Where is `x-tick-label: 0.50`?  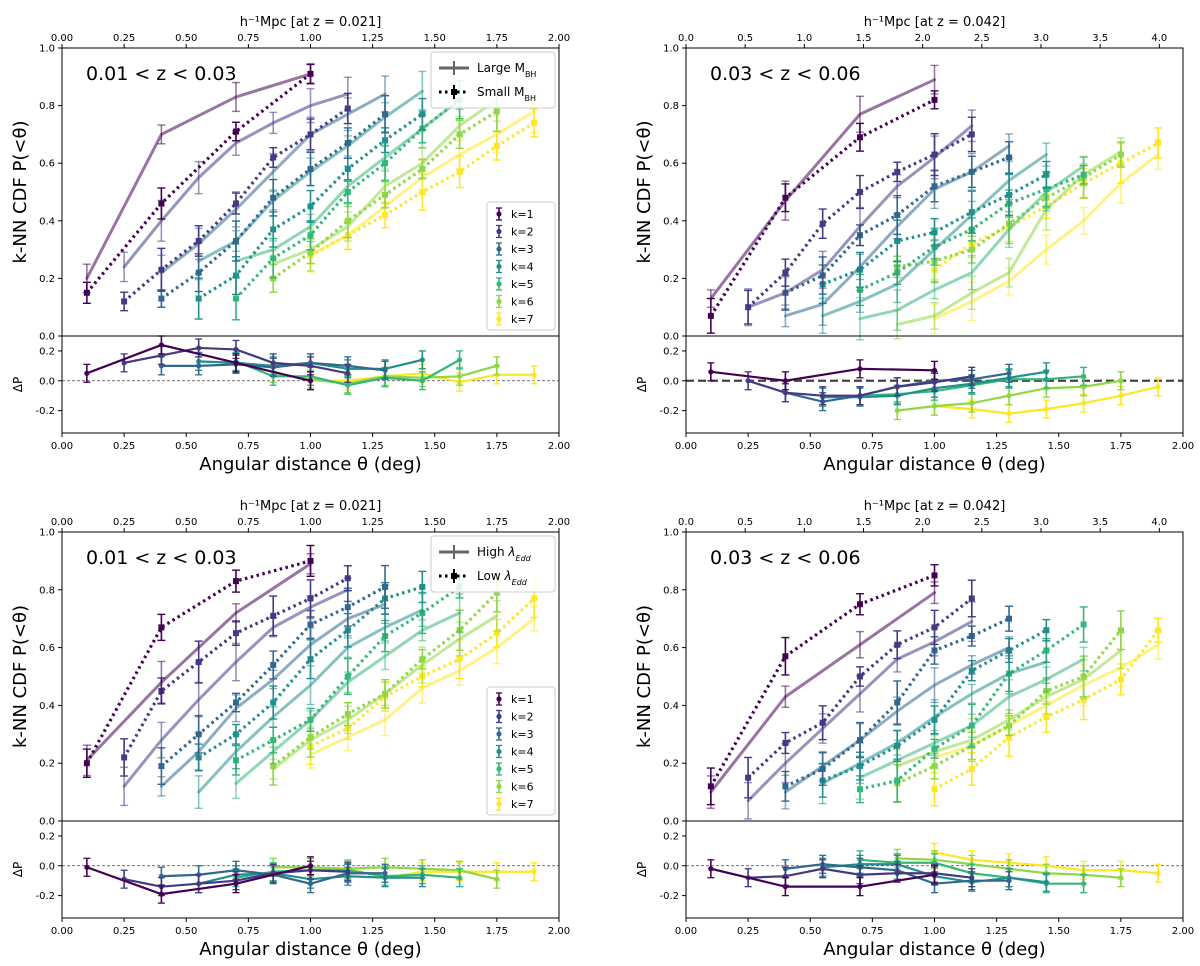 x-tick-label: 0.50 is located at coordinates (810, 931).